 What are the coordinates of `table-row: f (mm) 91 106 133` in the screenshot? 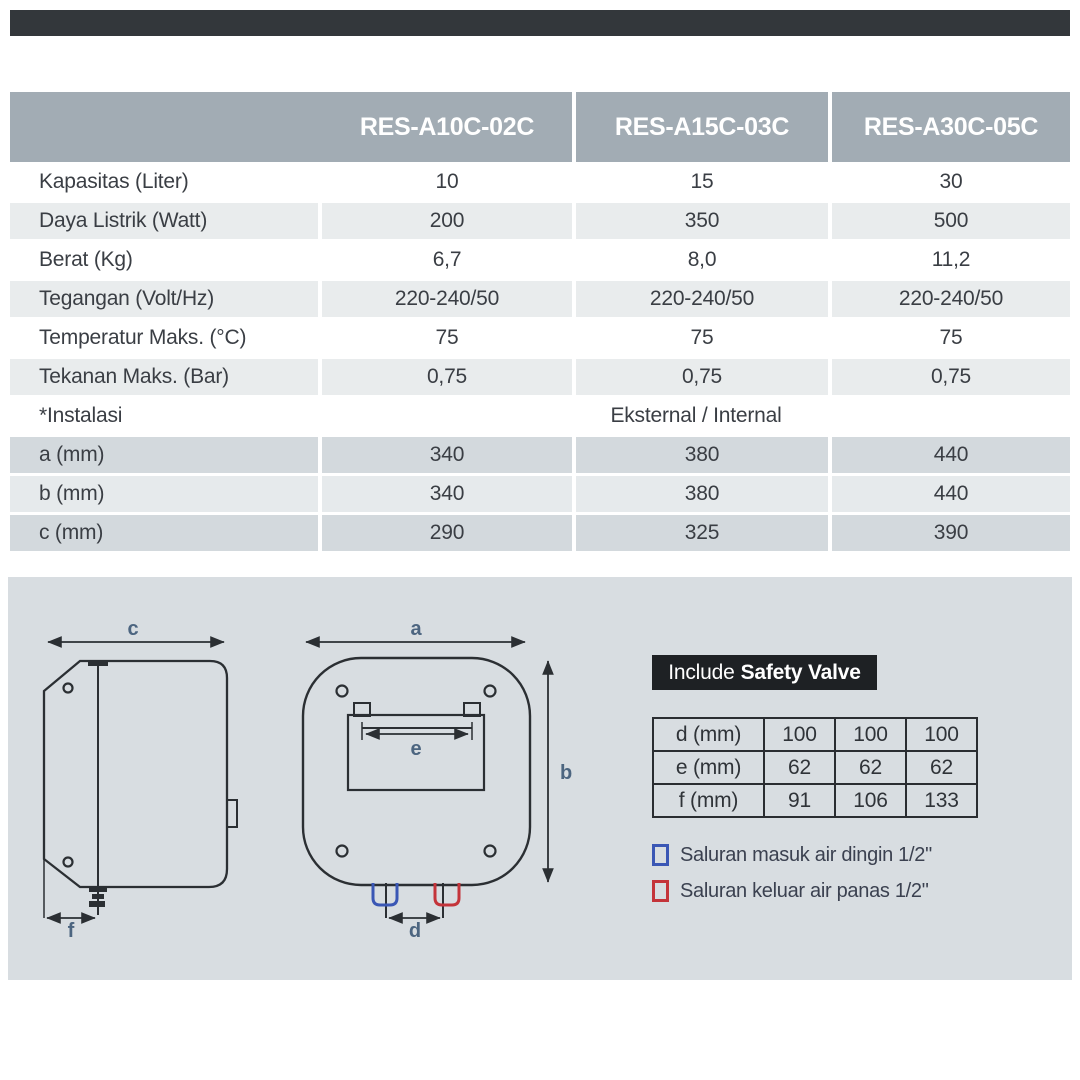 It's located at (815, 800).